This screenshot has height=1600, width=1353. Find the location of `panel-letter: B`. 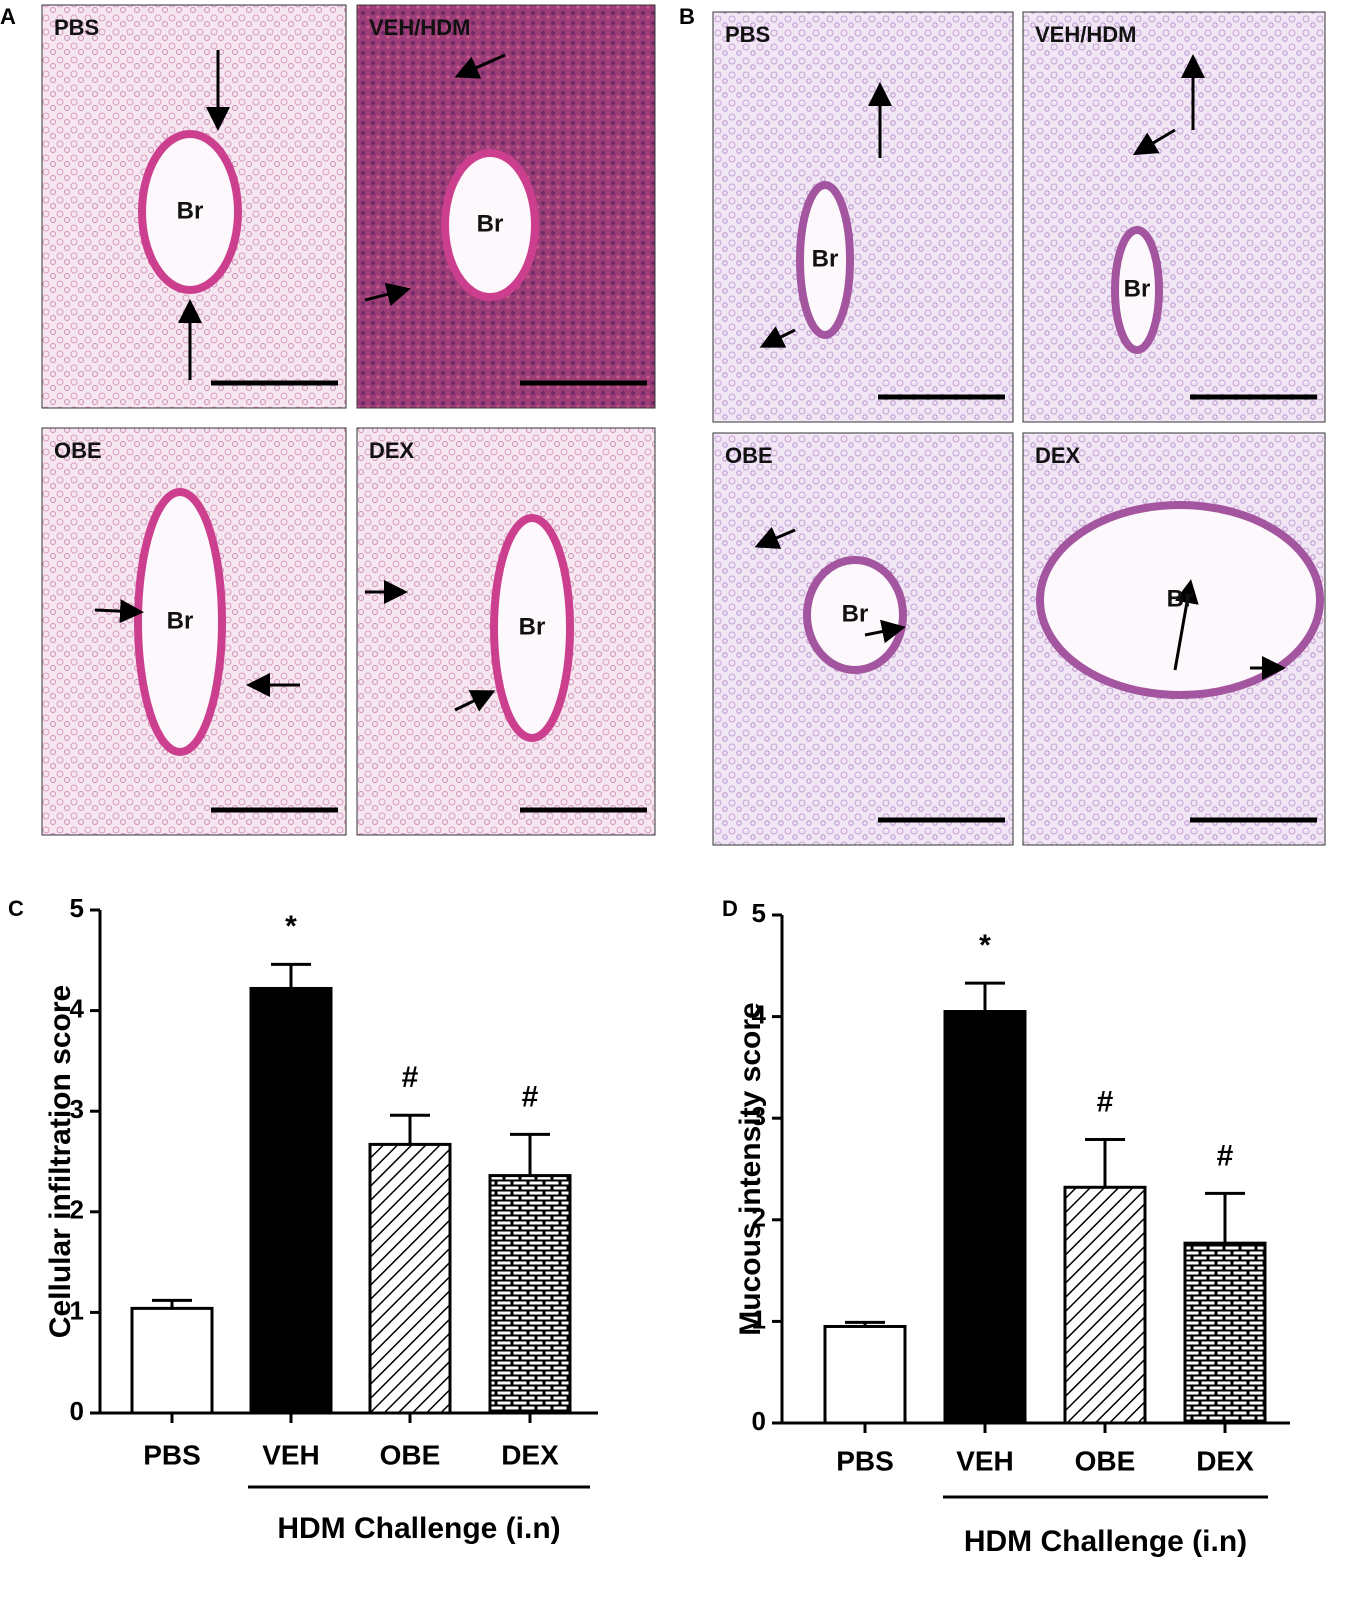

panel-letter: B is located at coordinates (687, 16).